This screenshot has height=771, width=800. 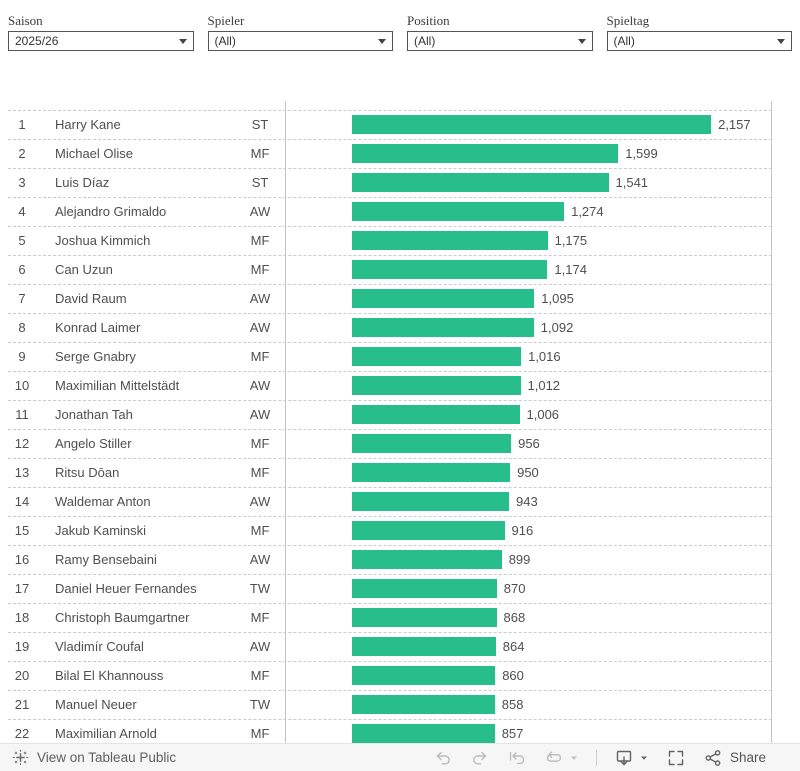 I want to click on player-name-cell: Maximilian Arnold, so click(x=106, y=733).